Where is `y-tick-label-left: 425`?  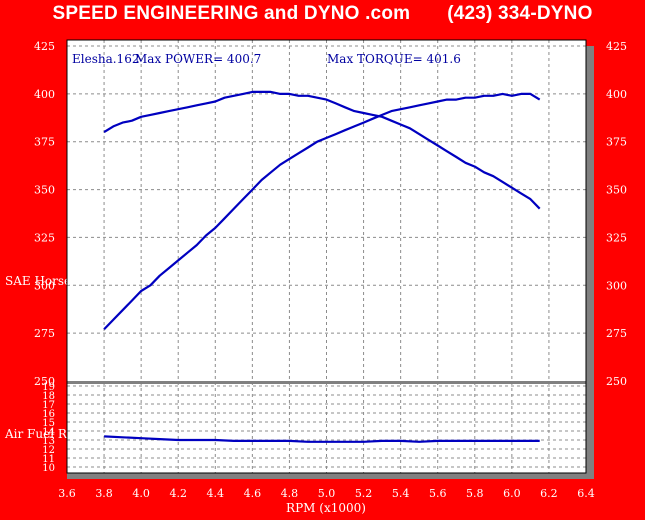
y-tick-label-left: 425 is located at coordinates (44, 46).